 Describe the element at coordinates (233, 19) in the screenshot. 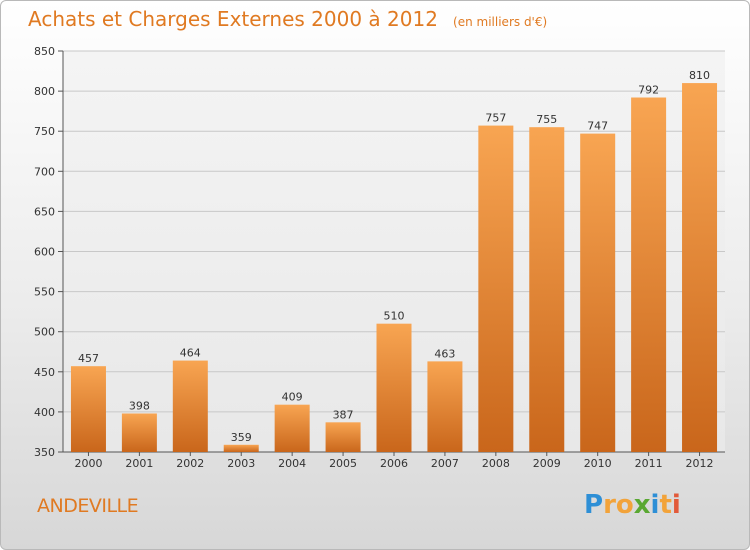

I see `chart-title: Achats et Charges Externes 2000 à 2012` at that location.